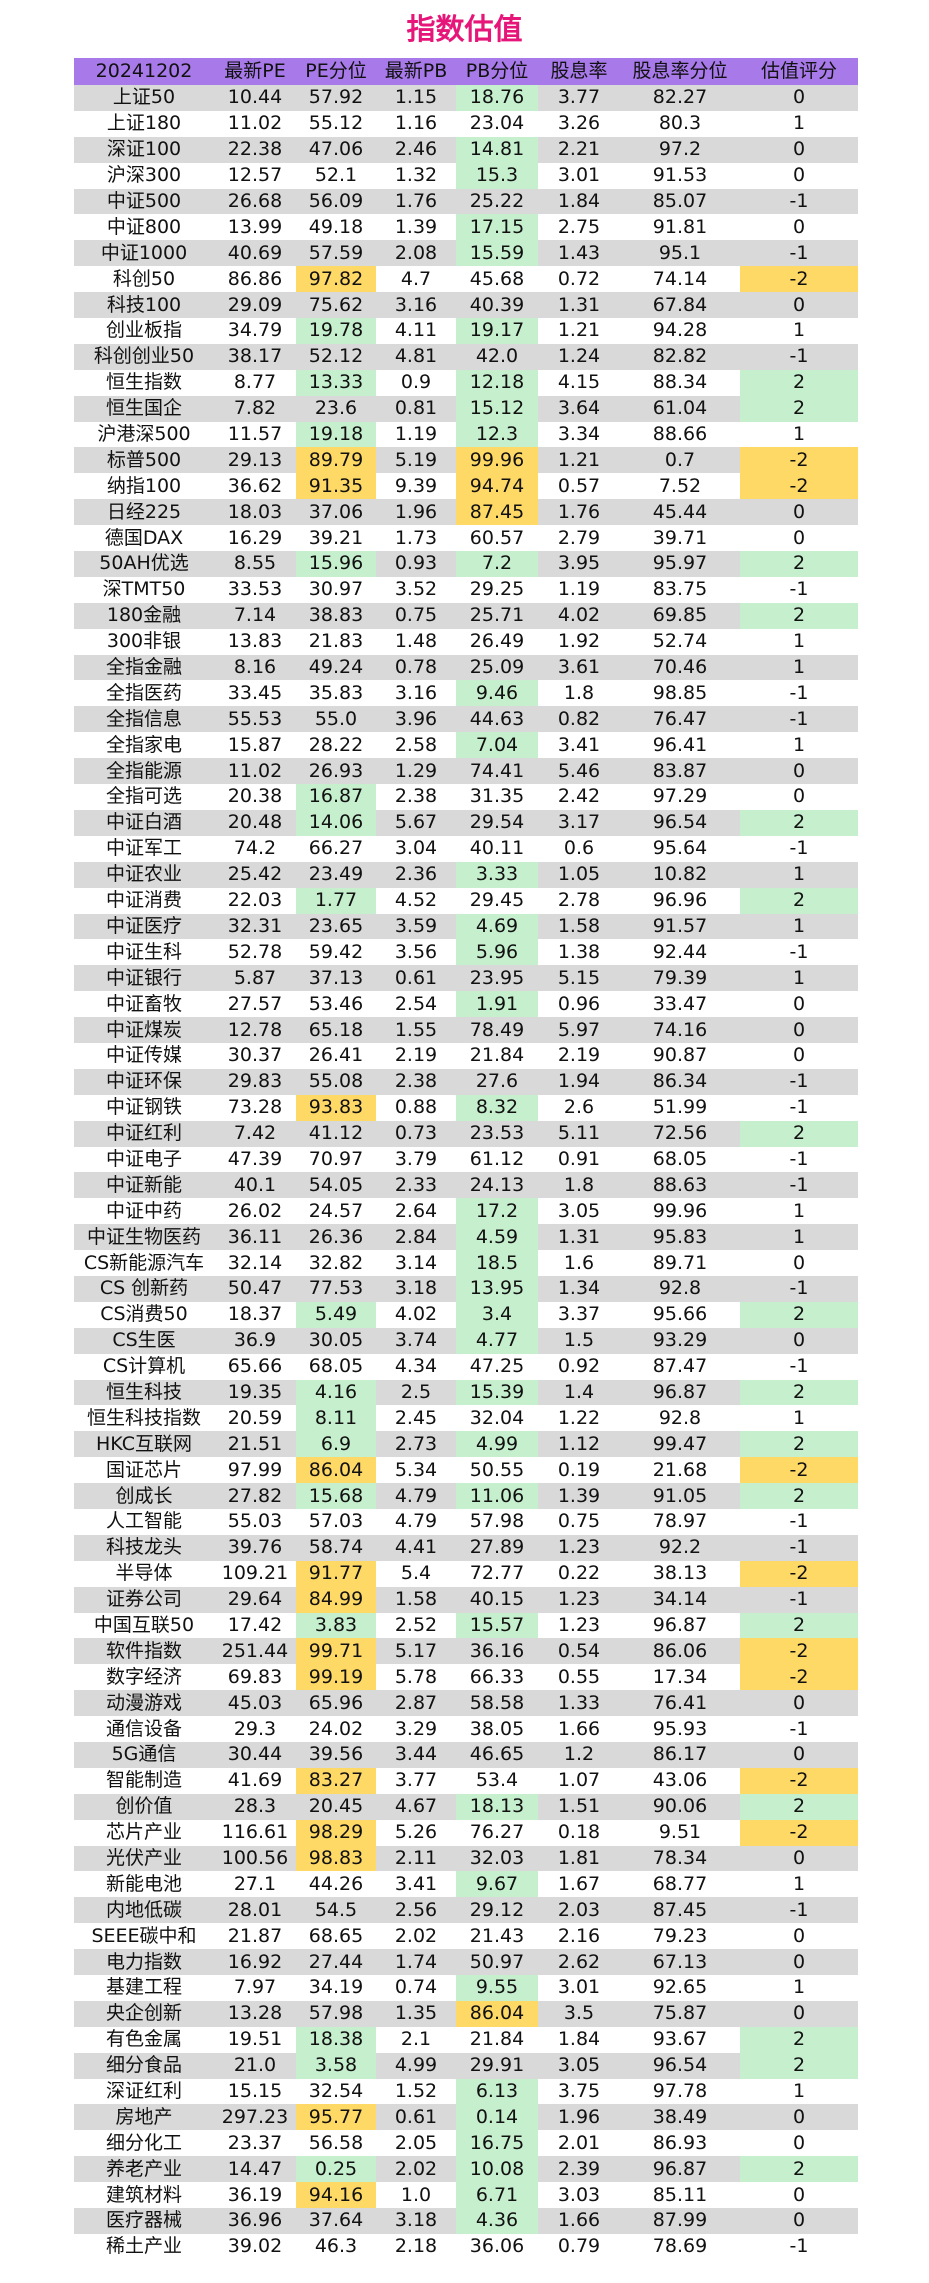  What do you see at coordinates (680, 1806) in the screenshot?
I see `value-cell: 90.06` at bounding box center [680, 1806].